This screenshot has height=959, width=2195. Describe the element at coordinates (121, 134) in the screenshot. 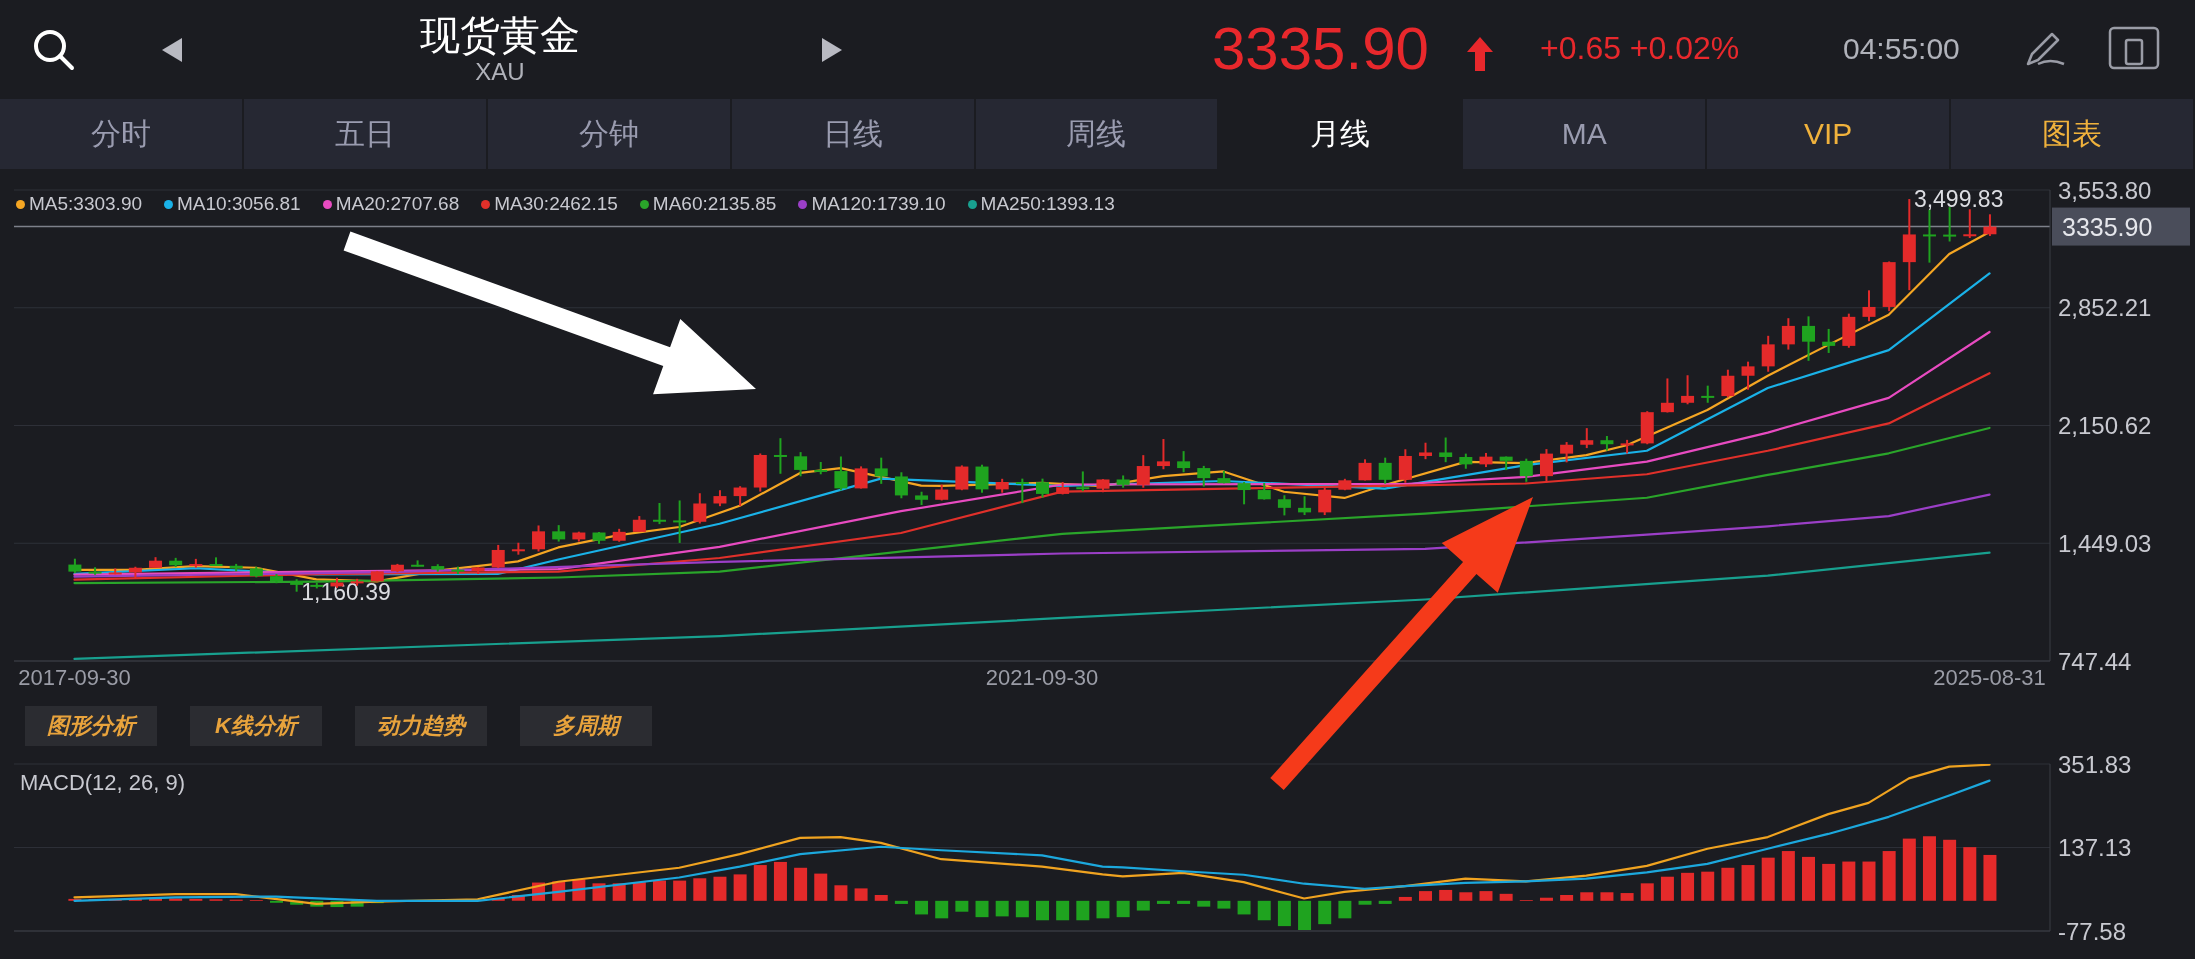

I see `text: 分时` at that location.